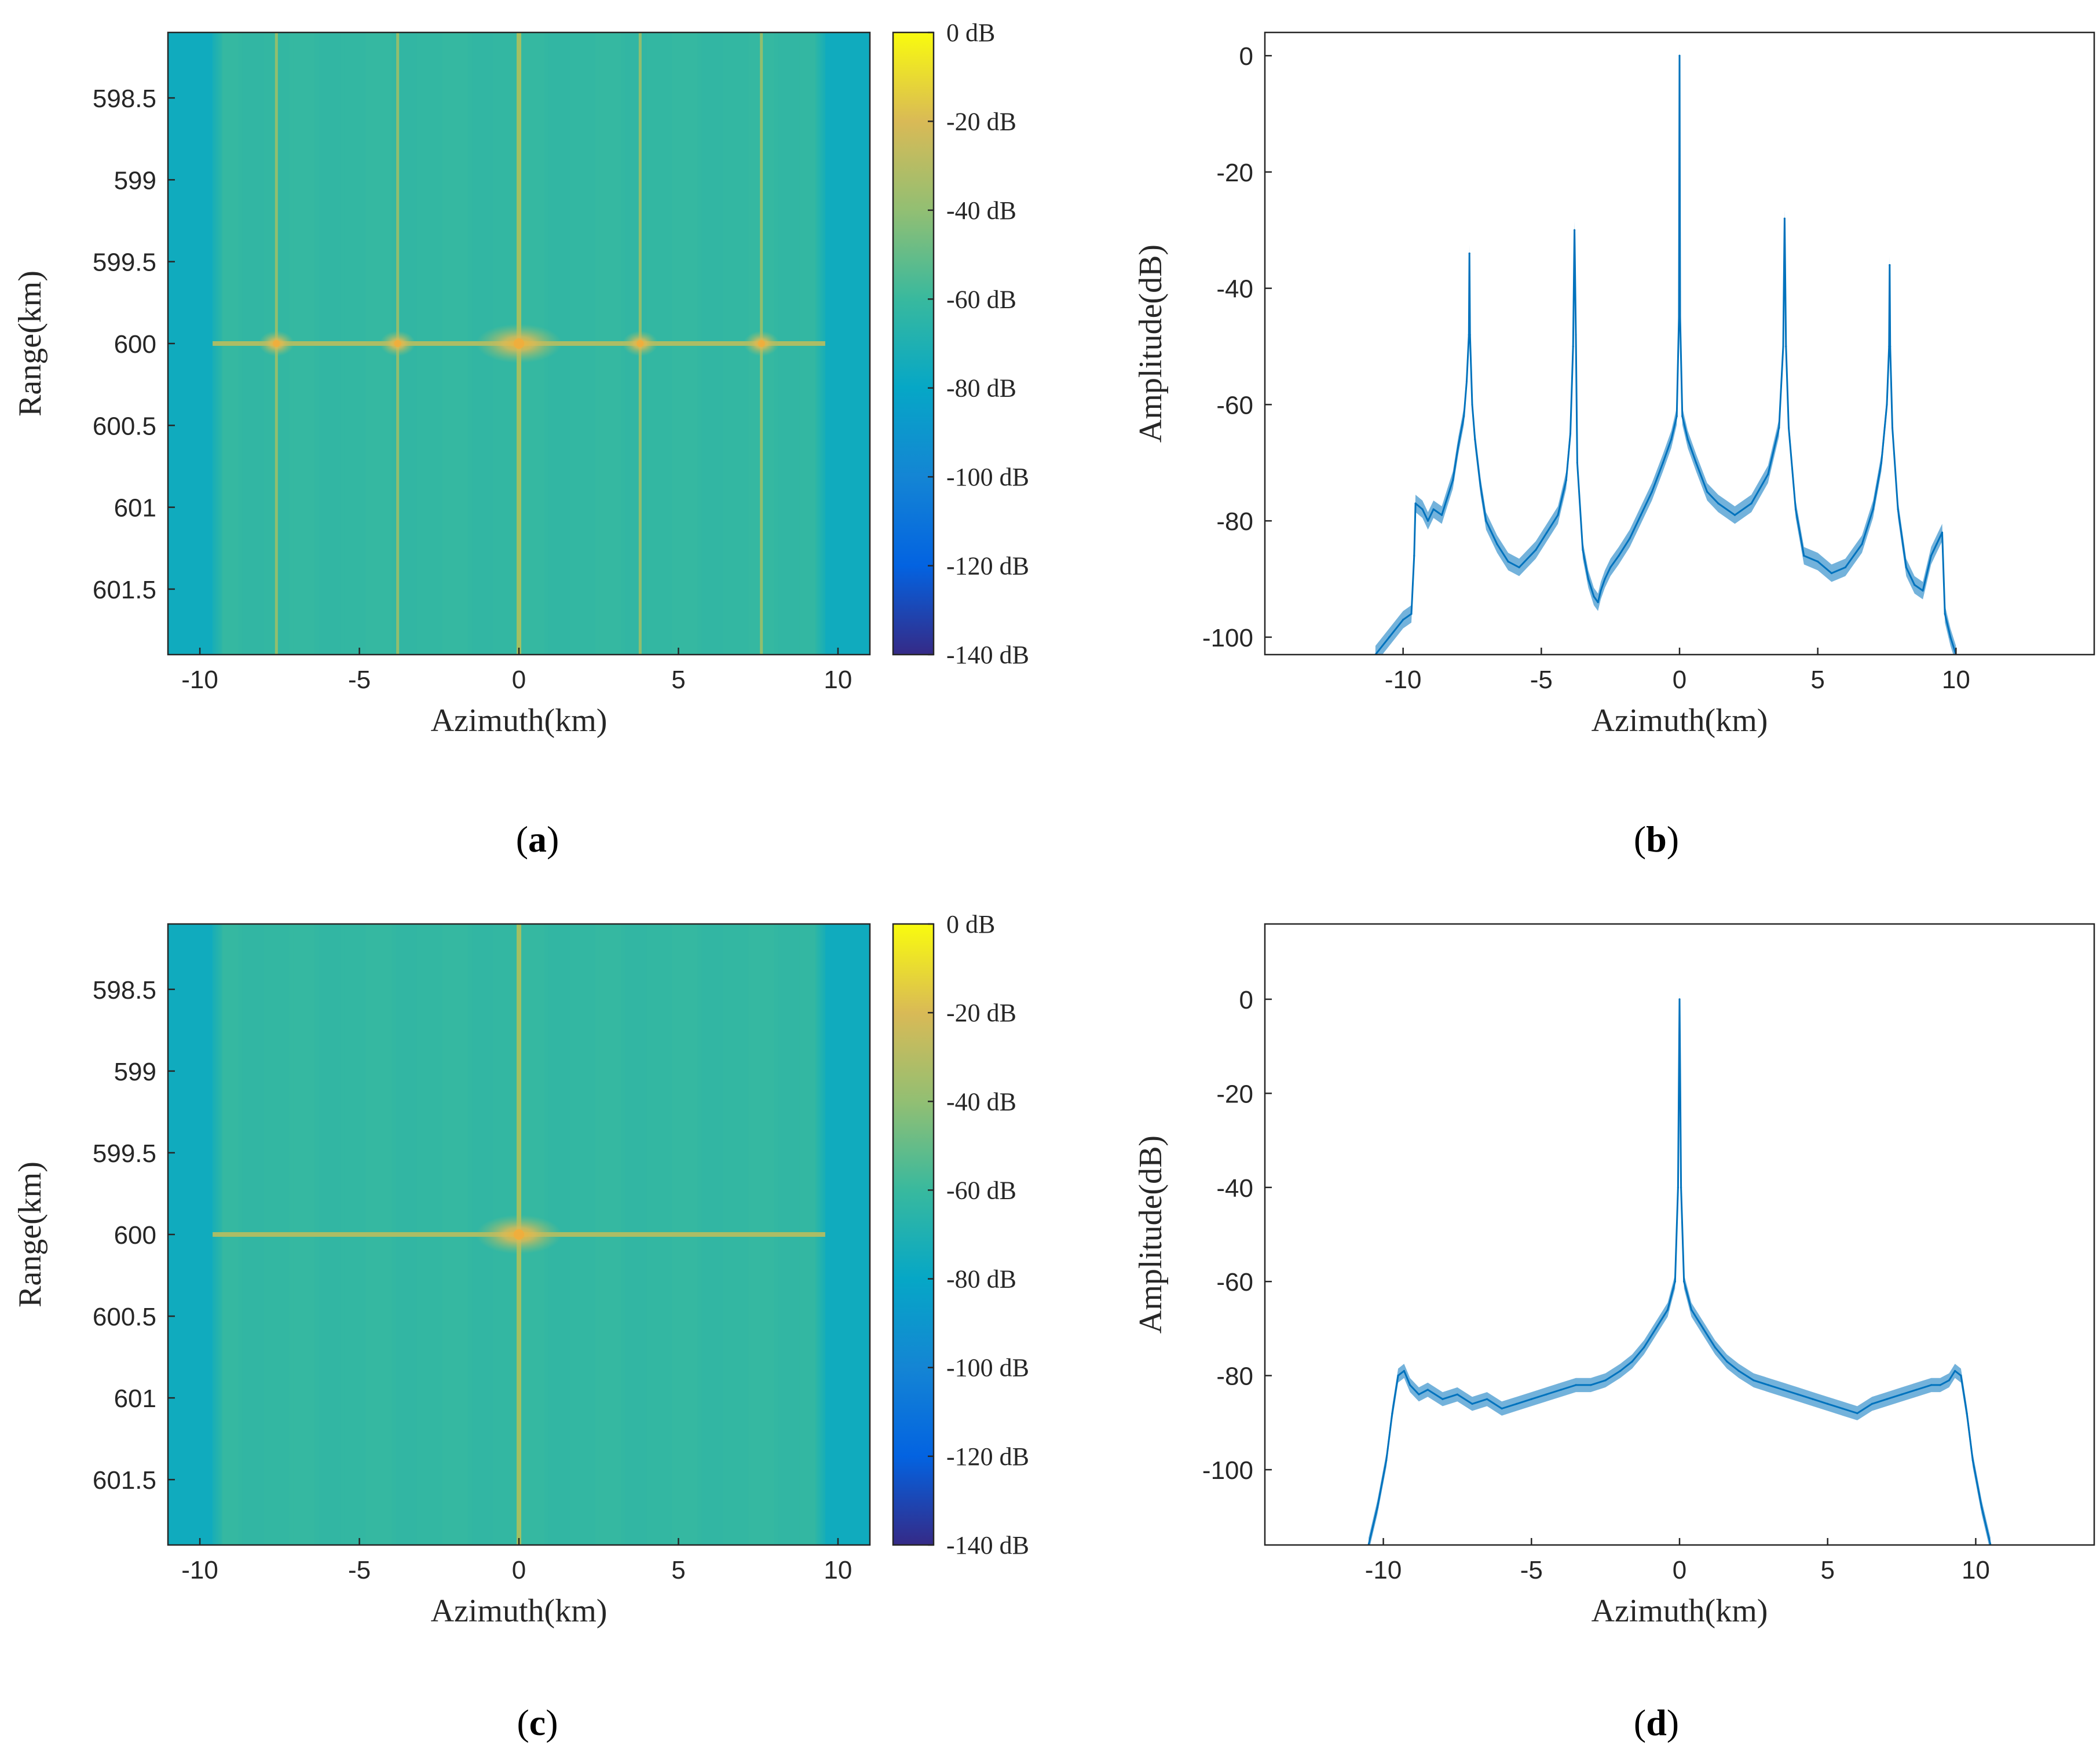 The width and height of the screenshot is (2100, 1757). What do you see at coordinates (1234, 521) in the screenshot?
I see `y-tick-label: -80` at bounding box center [1234, 521].